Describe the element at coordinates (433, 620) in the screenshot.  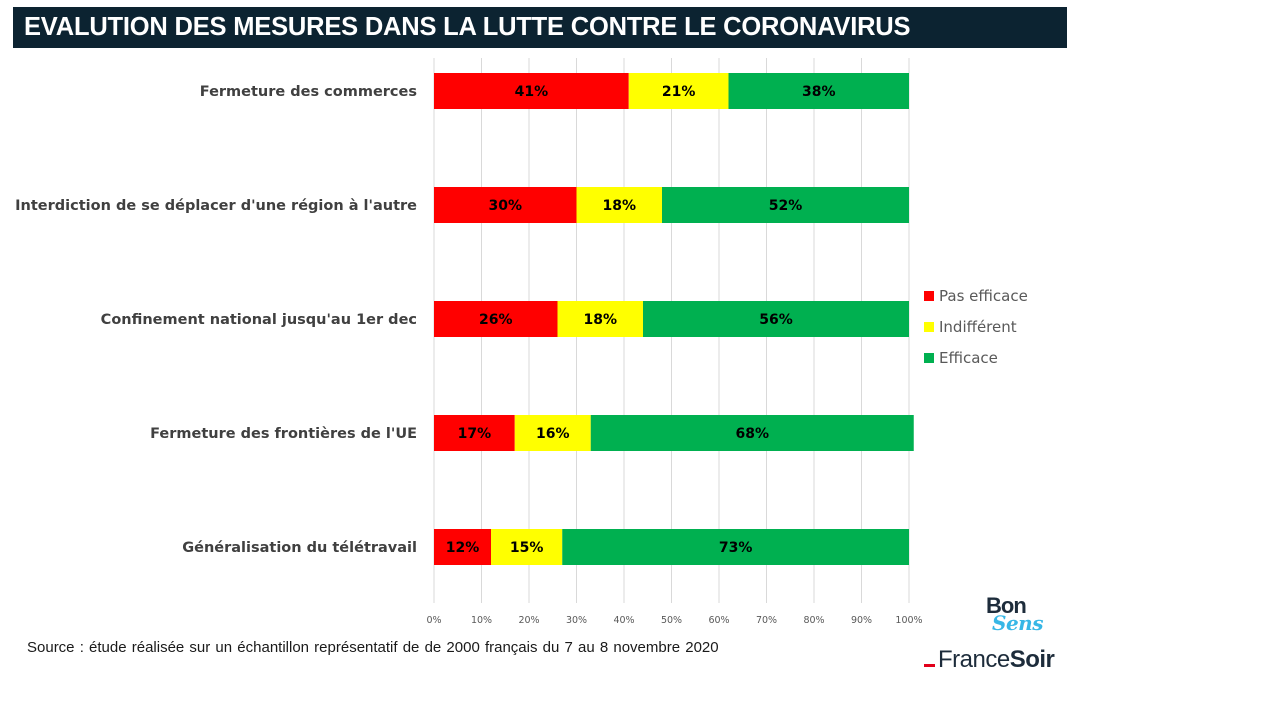
I see `x-tick-label: 0%` at that location.